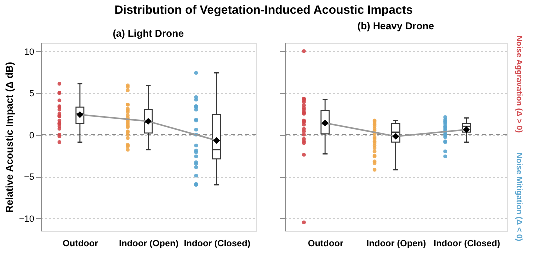 The width and height of the screenshot is (550, 260). I want to click on y-tick-label: 0, so click(31, 135).